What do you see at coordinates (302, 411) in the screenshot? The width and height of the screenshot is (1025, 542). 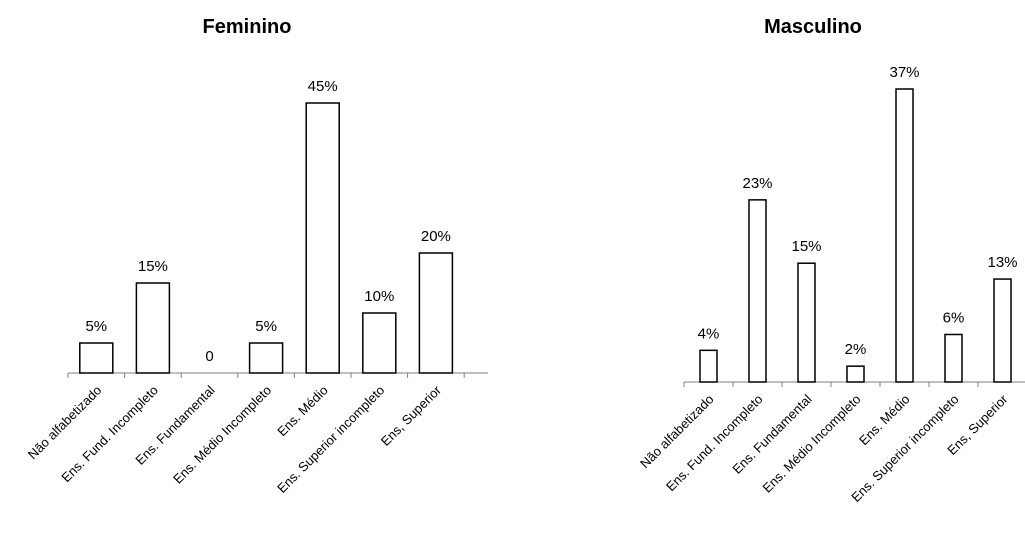 I see `x-tick-label: Ens. Médio` at bounding box center [302, 411].